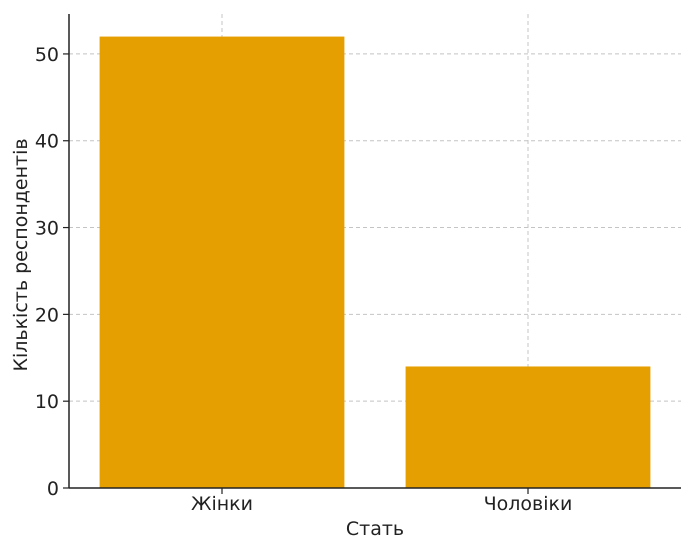 This screenshot has width=682, height=536. I want to click on y-tick-label: 50, so click(47, 55).